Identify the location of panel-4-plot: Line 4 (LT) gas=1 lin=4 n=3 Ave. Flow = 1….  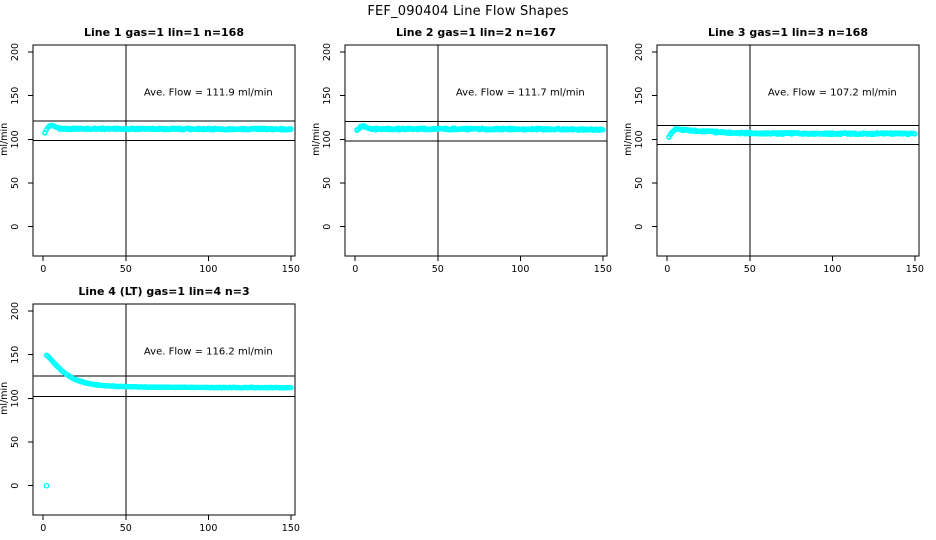
(150, 409).